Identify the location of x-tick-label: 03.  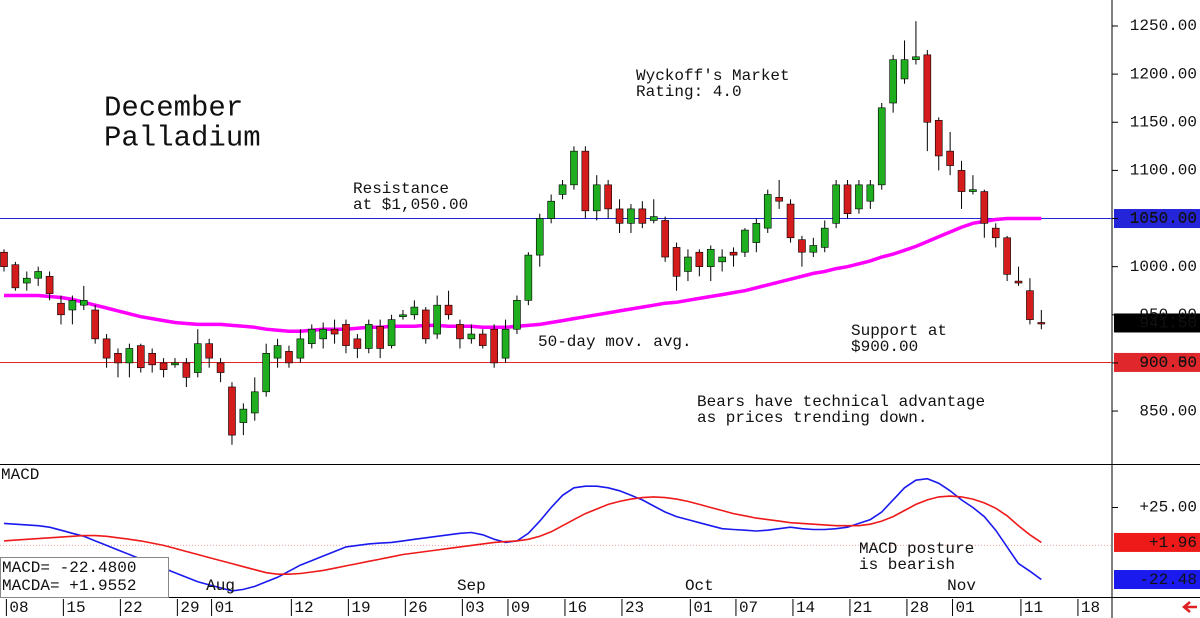
(474, 608).